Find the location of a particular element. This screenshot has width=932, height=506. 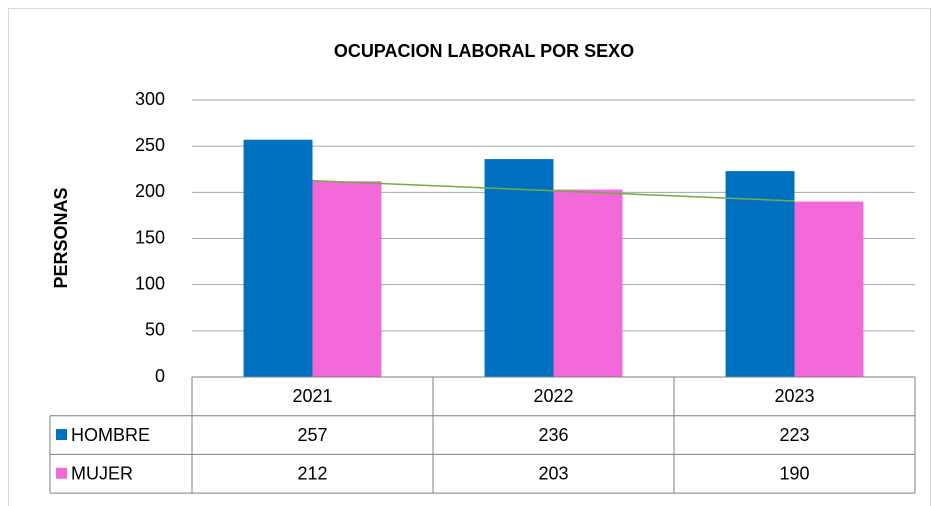

y-tick-label: 150 is located at coordinates (150, 237).